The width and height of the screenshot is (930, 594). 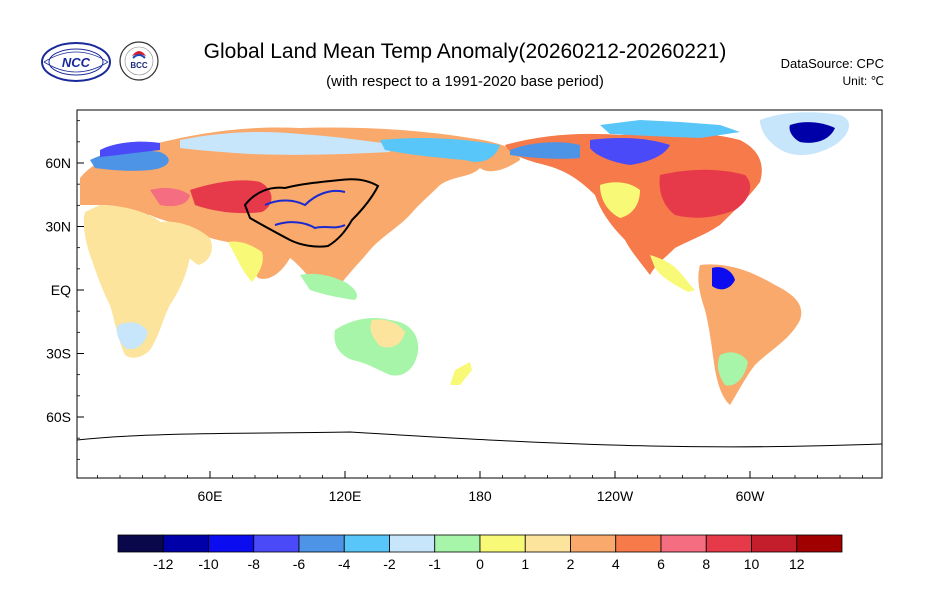 What do you see at coordinates (705, 193) in the screenshot?
I see `anom-east-us-warm` at bounding box center [705, 193].